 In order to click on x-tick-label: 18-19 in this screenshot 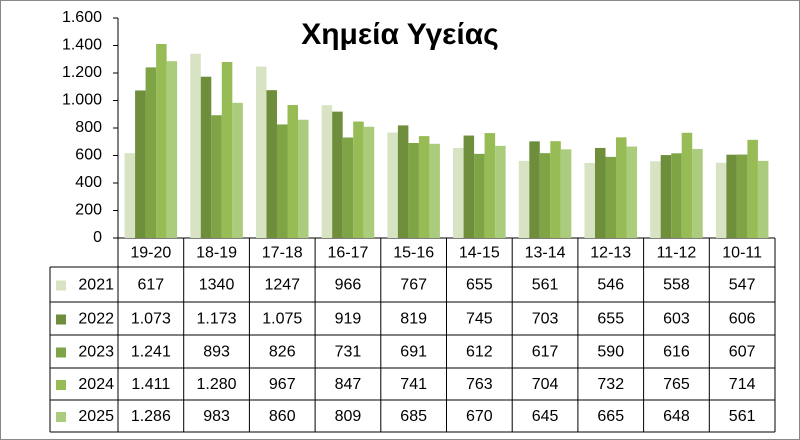, I will do `click(216, 253)`.